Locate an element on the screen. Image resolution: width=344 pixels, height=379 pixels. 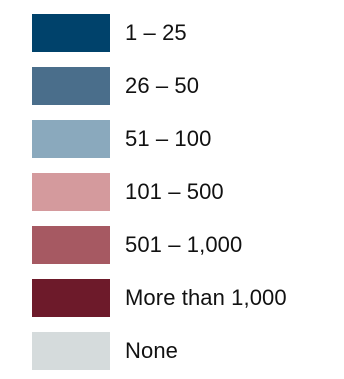
legend-item-1-25: 1 – 25 is located at coordinates (159, 33).